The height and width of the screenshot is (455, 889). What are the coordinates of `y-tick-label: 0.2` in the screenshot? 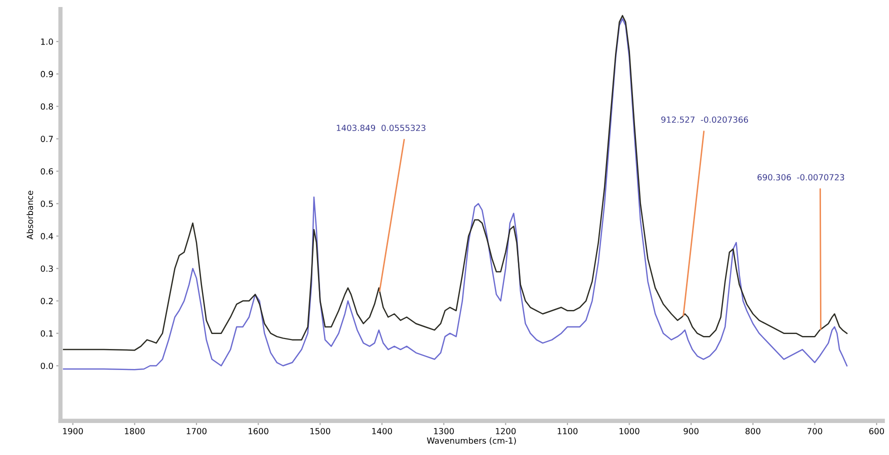 It's located at (46, 301).